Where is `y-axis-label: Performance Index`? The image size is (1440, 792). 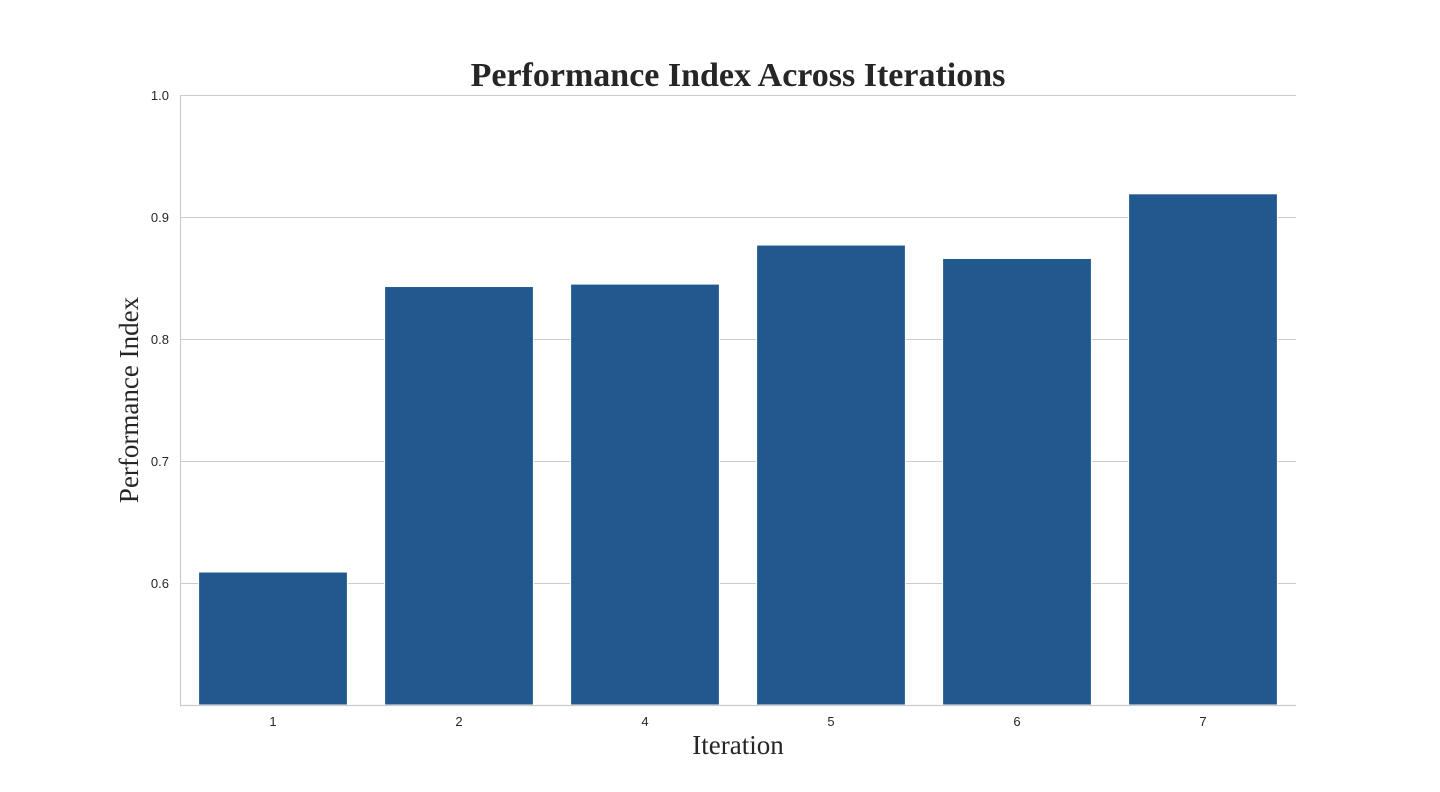 y-axis-label: Performance Index is located at coordinates (129, 399).